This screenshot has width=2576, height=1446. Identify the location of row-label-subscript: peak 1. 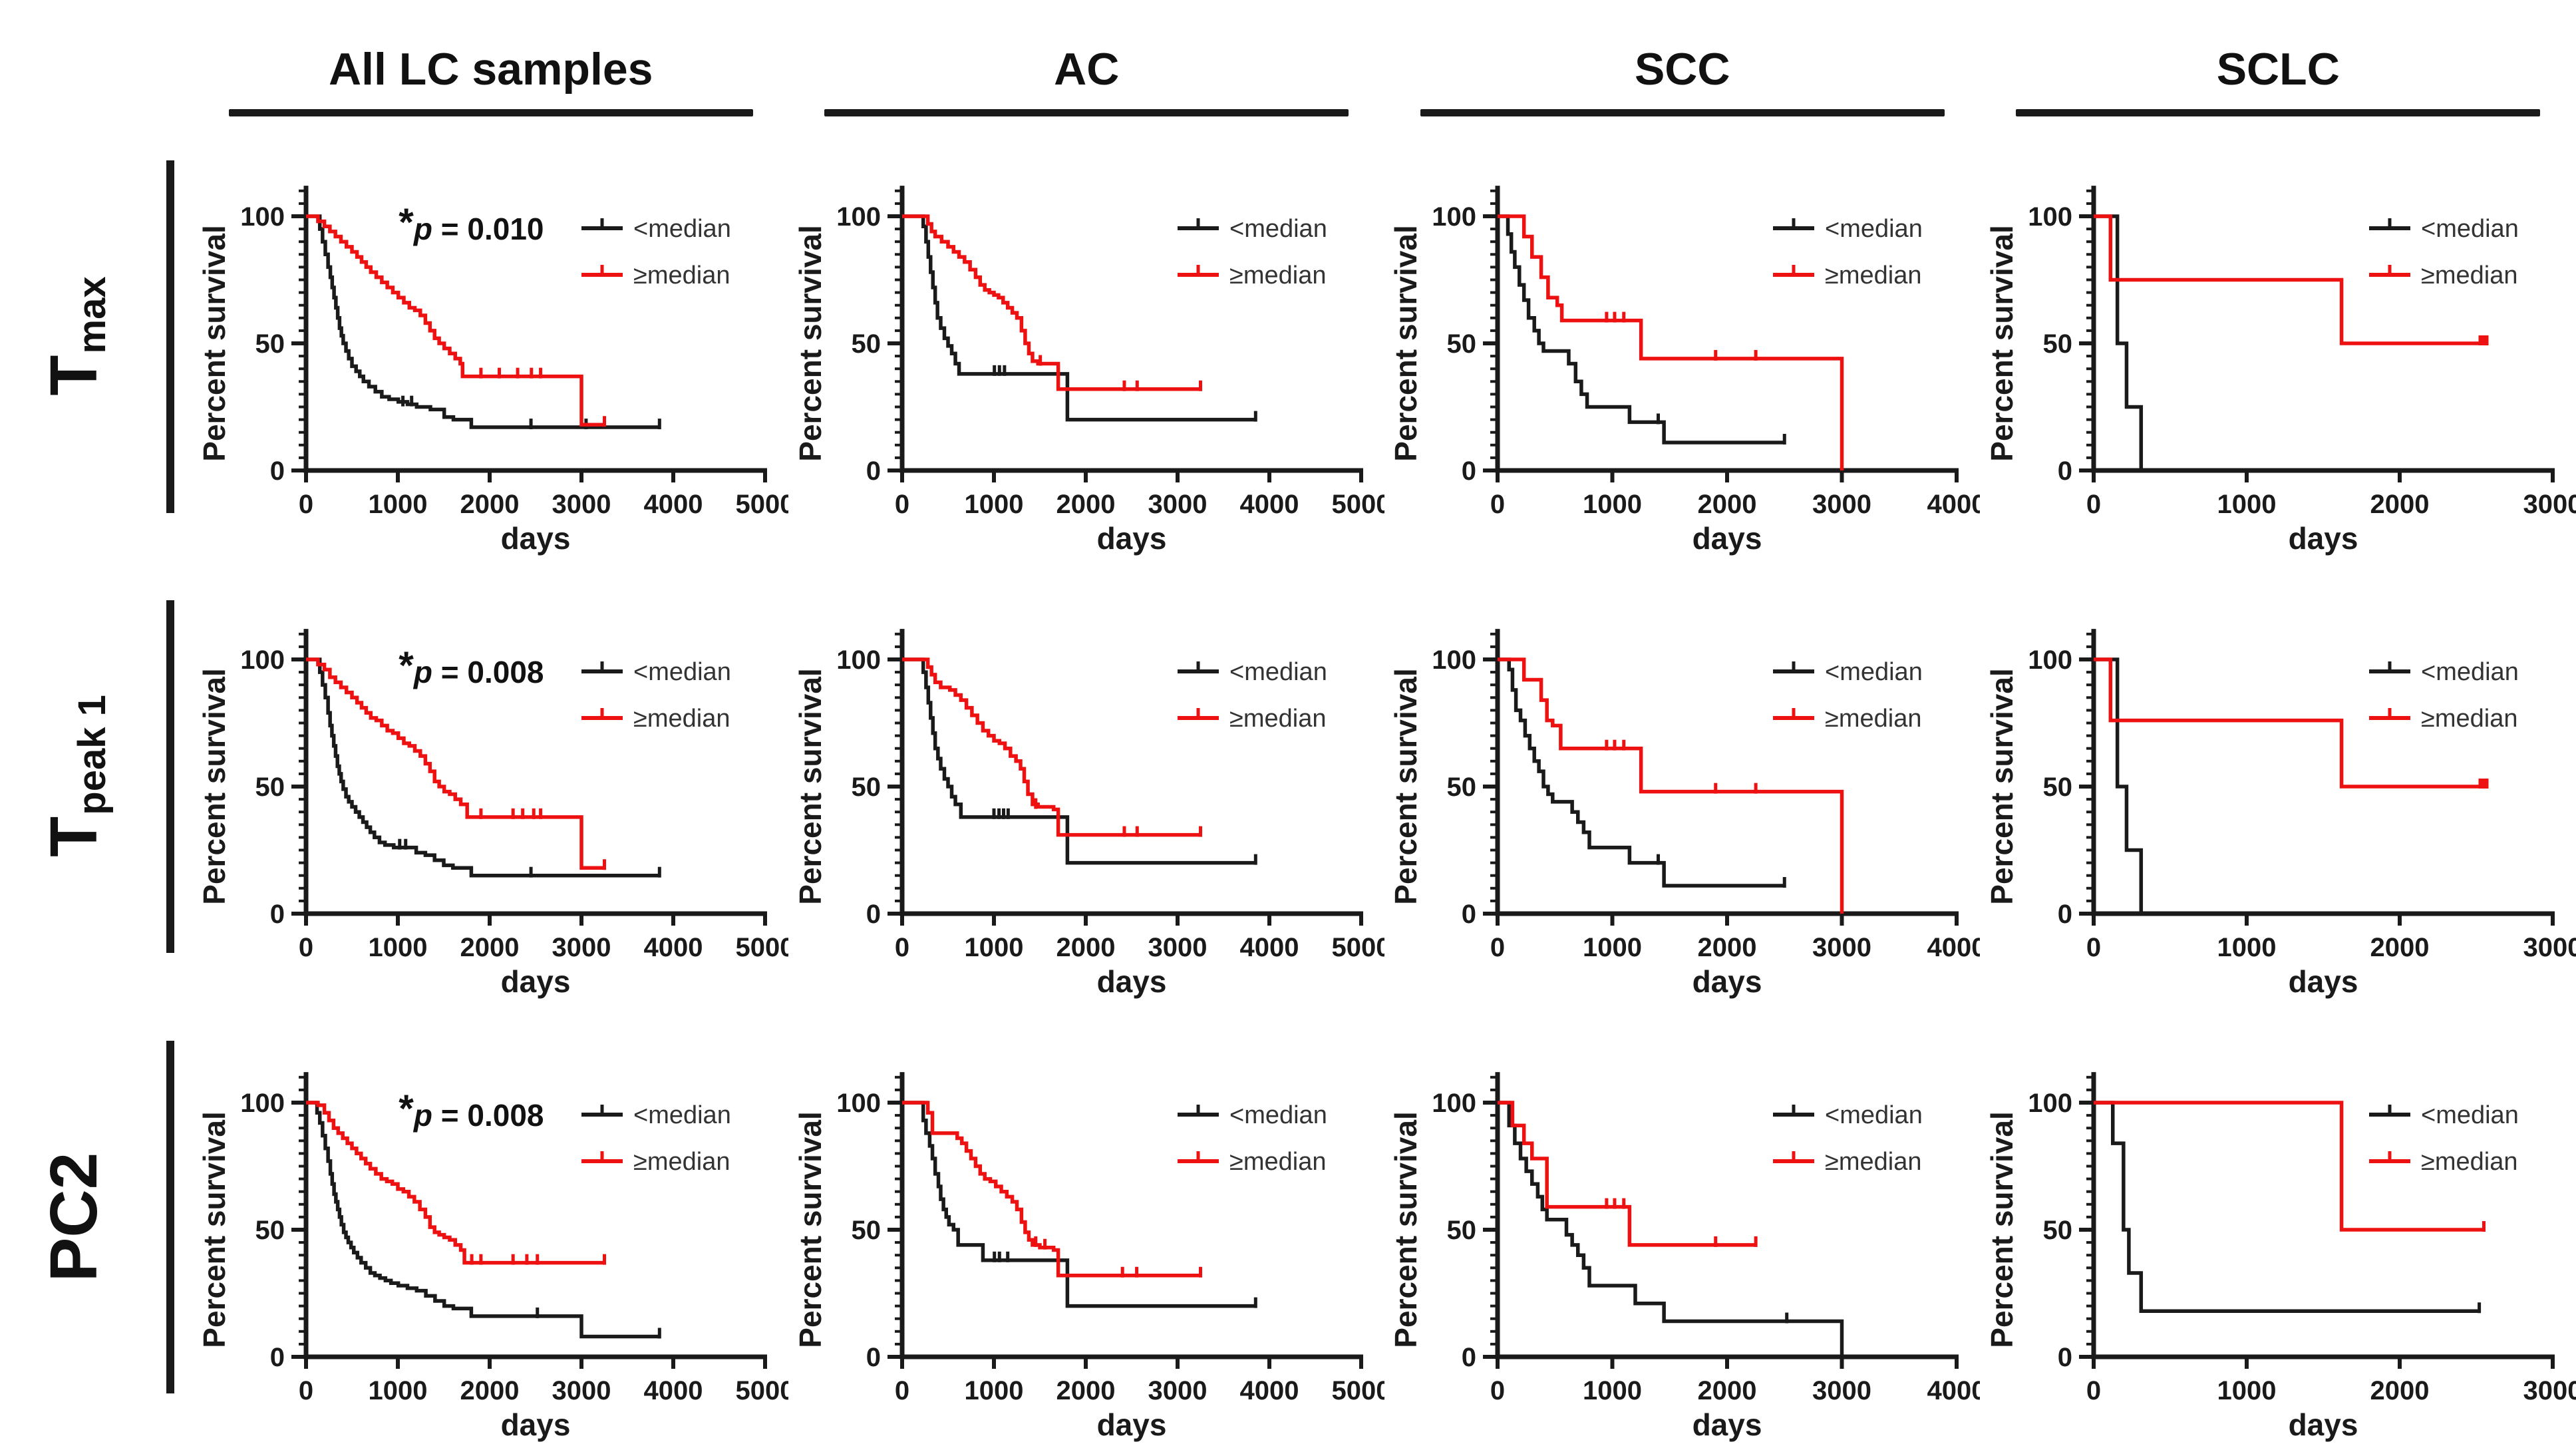
(92, 756).